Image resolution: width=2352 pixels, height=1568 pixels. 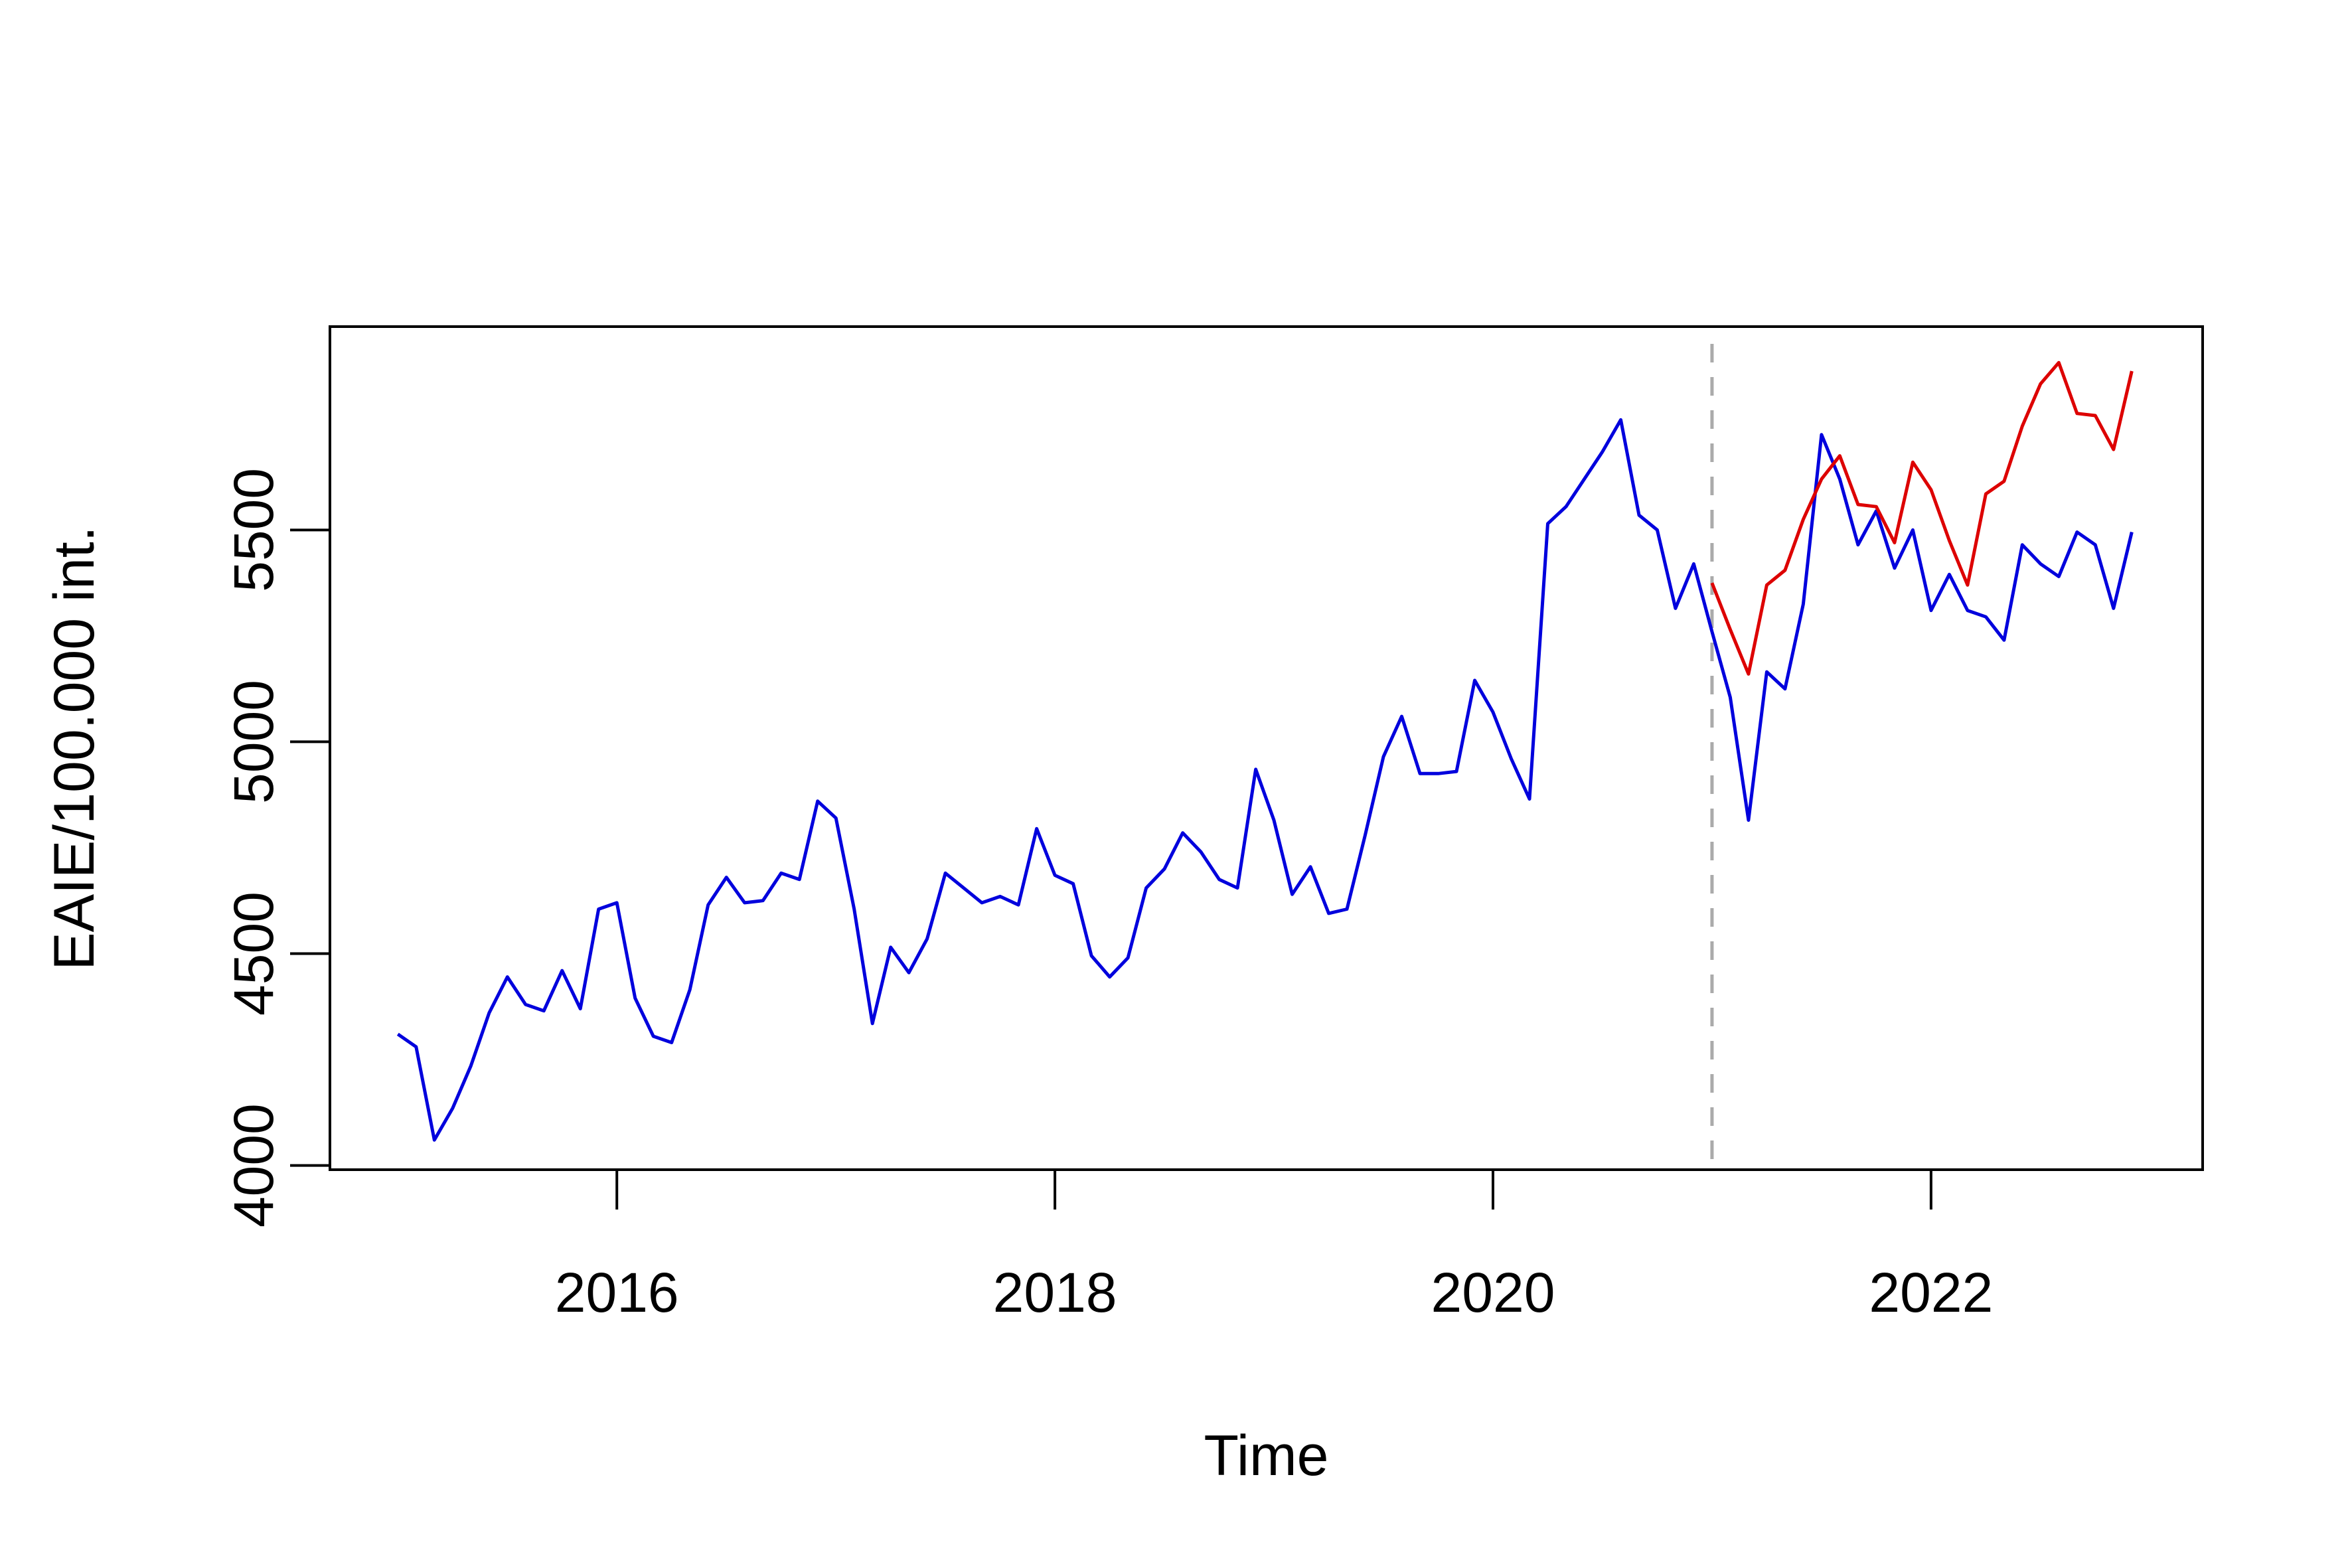 I want to click on x-axis-title: Time, so click(x=1266, y=1456).